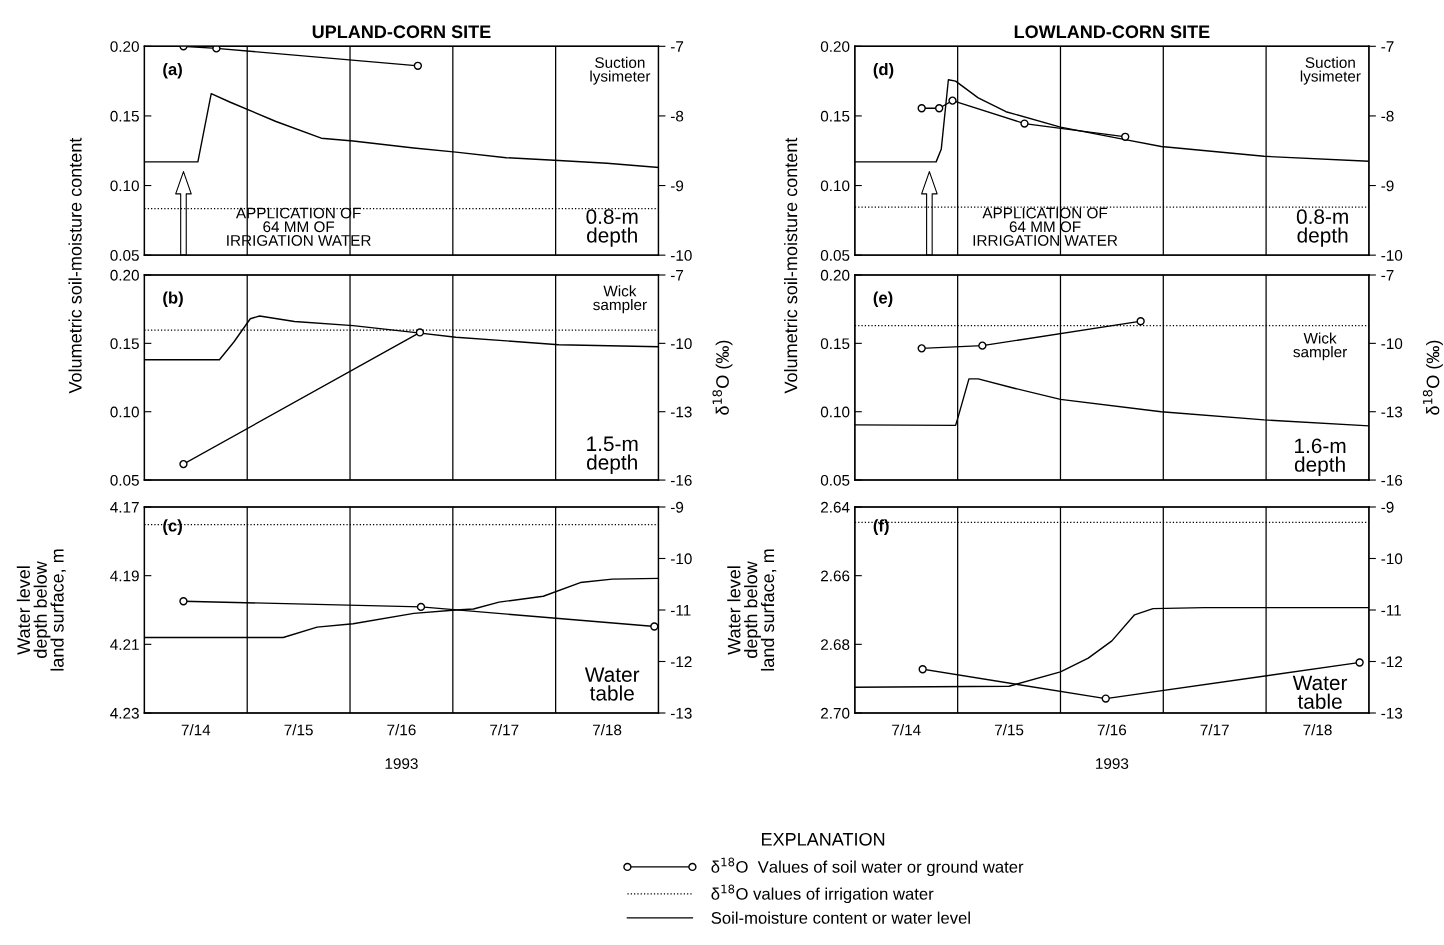 Image resolution: width=1444 pixels, height=945 pixels. What do you see at coordinates (835, 576) in the screenshot?
I see `y-tick-label: 2.66` at bounding box center [835, 576].